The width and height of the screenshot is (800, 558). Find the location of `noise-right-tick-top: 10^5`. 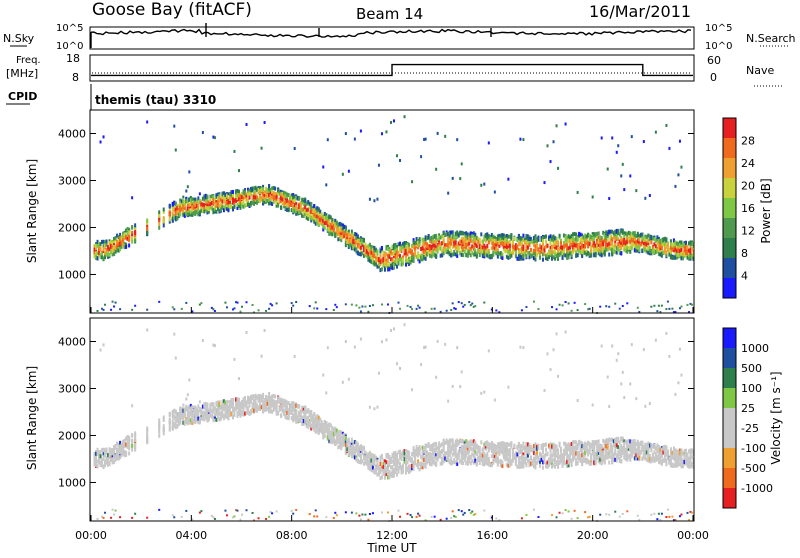

noise-right-tick-top: 10^5 is located at coordinates (718, 28).